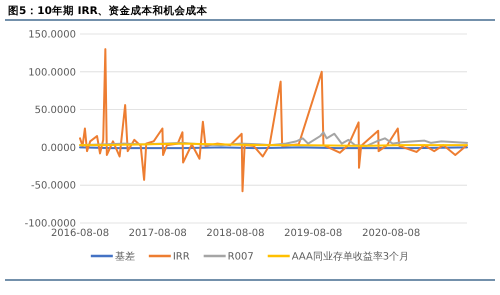  What do you see at coordinates (52, 35) in the screenshot?
I see `y-tick-label: 150.0000` at bounding box center [52, 35].